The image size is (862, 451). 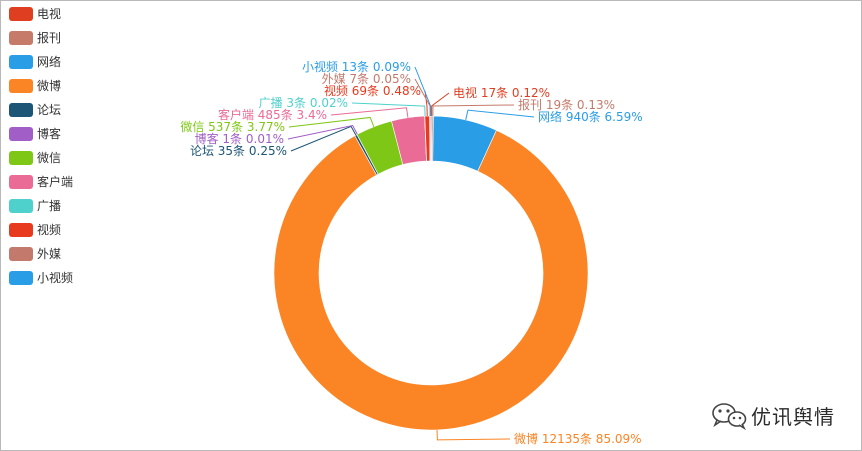 What do you see at coordinates (69, 37) in the screenshot?
I see `legend-item-1: 报刊` at bounding box center [69, 37].